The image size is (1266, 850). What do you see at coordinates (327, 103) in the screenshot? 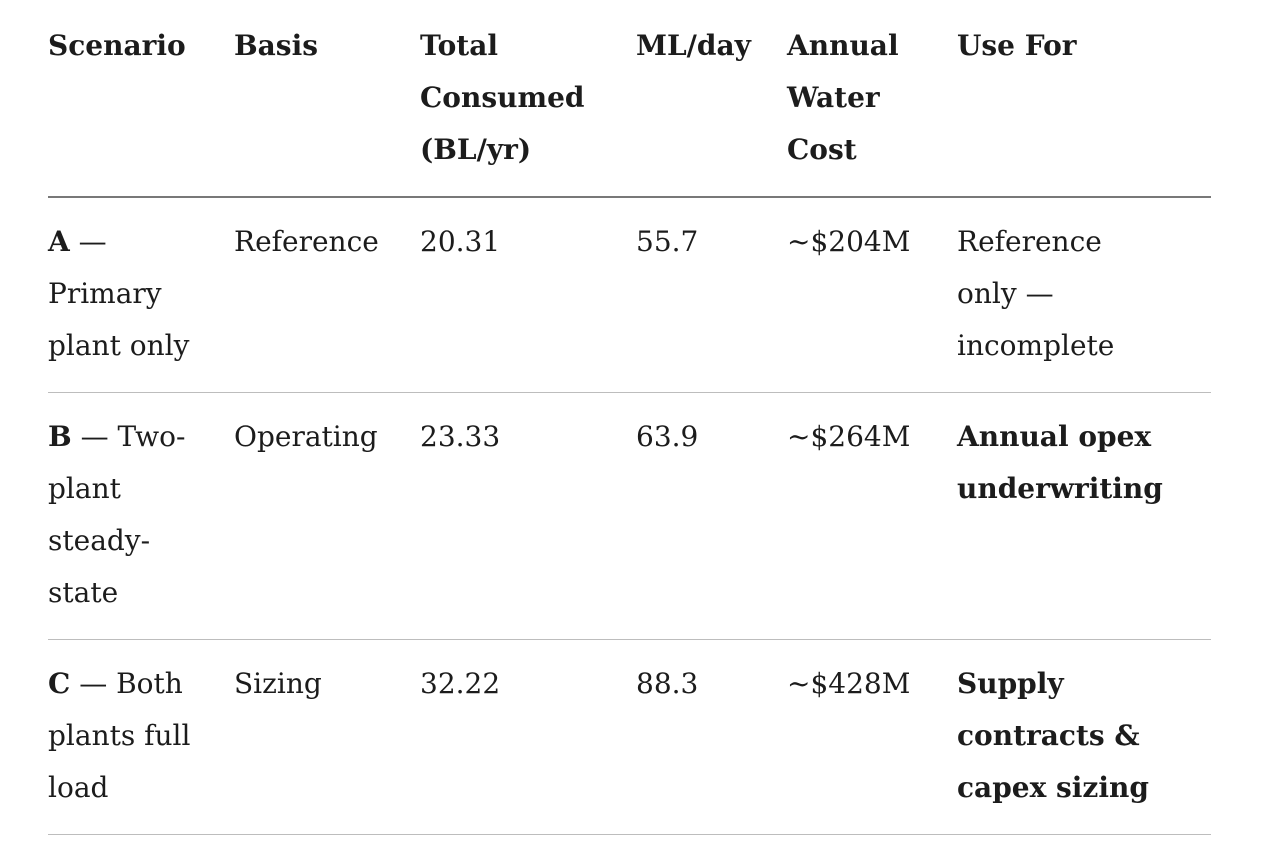
I see `column-header-basis: Basis` at bounding box center [327, 103].